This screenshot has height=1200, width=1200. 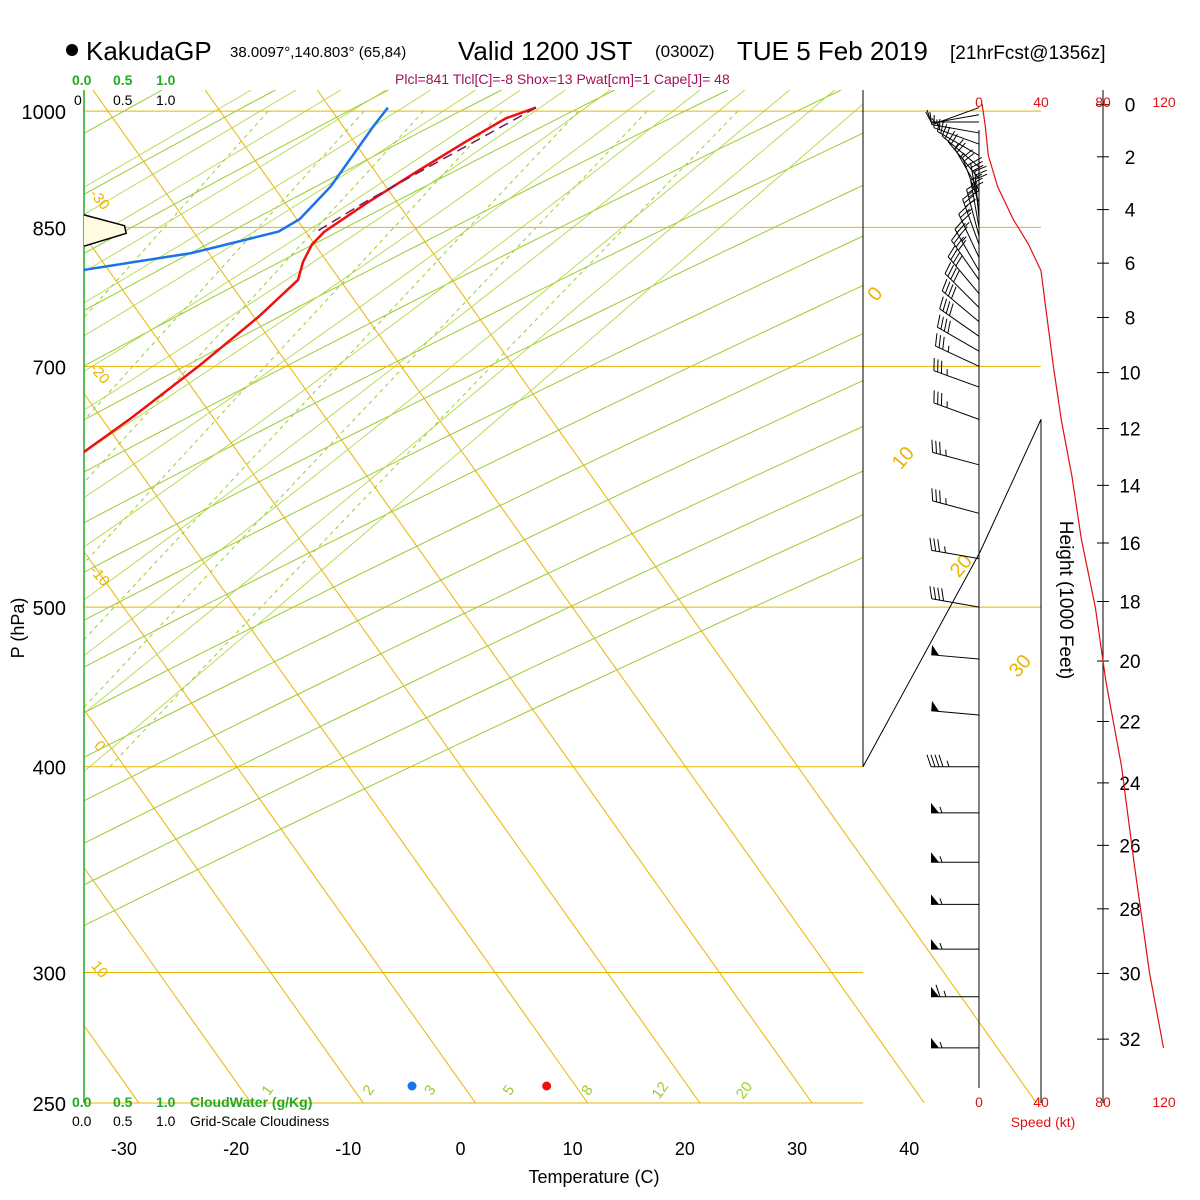 What do you see at coordinates (1129, 1040) in the screenshot?
I see `height-tick-32: 32` at bounding box center [1129, 1040].